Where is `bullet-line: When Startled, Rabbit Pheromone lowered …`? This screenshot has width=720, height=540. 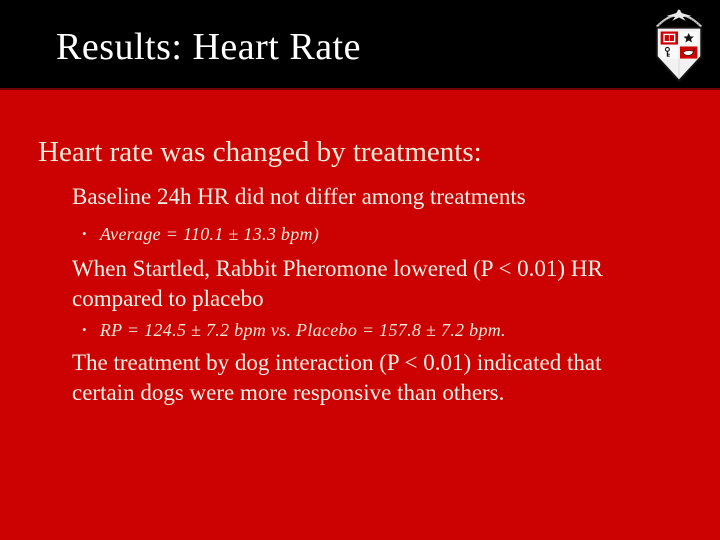 bullet-line: When Startled, Rabbit Pheromone lowered … is located at coordinates (337, 268).